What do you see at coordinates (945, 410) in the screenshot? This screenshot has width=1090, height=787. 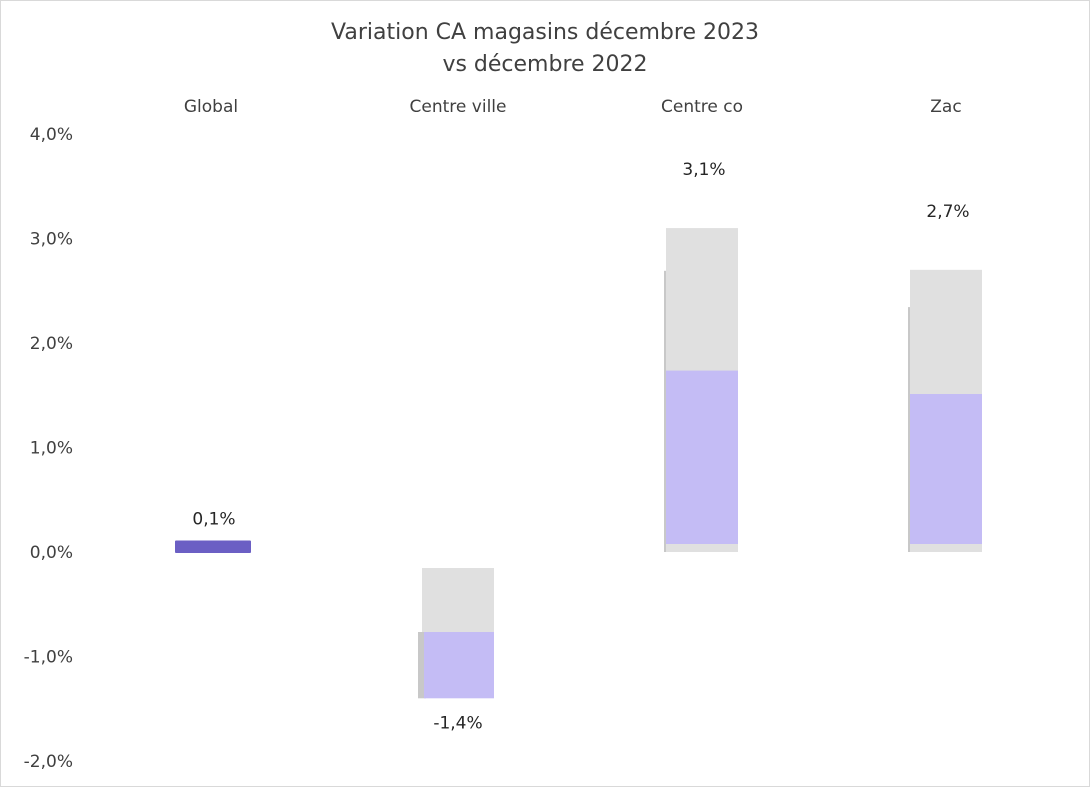 I see `bar-zac` at bounding box center [945, 410].